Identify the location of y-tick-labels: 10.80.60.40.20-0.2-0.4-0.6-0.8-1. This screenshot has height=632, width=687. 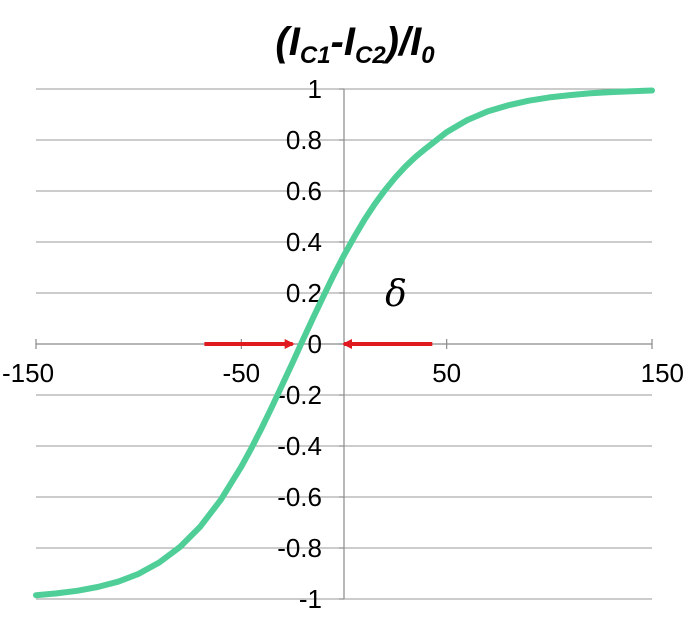
(299, 344).